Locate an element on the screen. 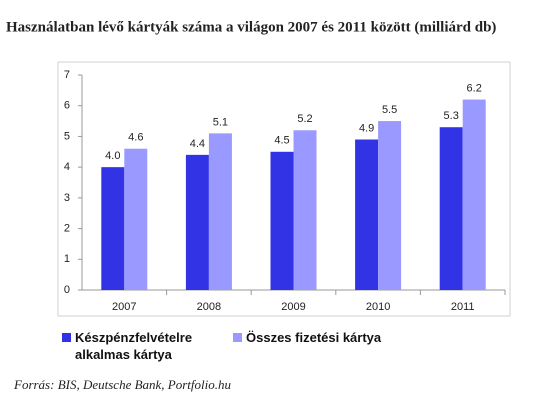 This screenshot has height=405, width=544. value-label: 4.6 is located at coordinates (135, 138).